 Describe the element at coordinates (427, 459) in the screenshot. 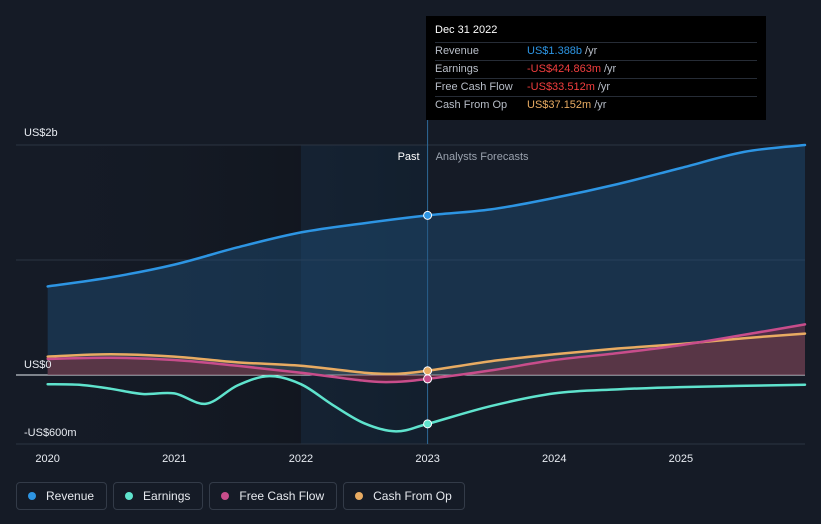

I see `x-tick-label: 2023` at that location.